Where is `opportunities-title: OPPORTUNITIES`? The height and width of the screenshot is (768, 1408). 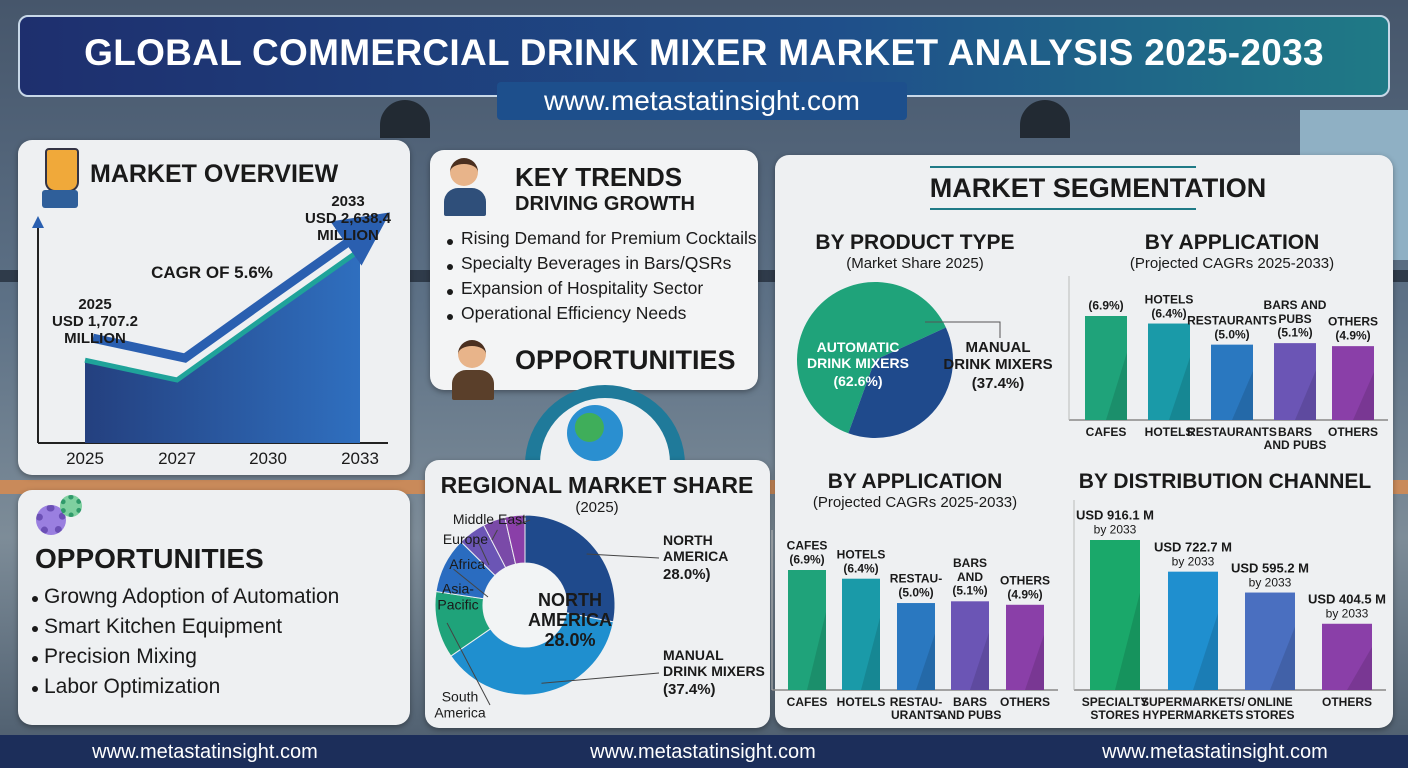
opportunities-title: OPPORTUNITIES is located at coordinates (149, 558).